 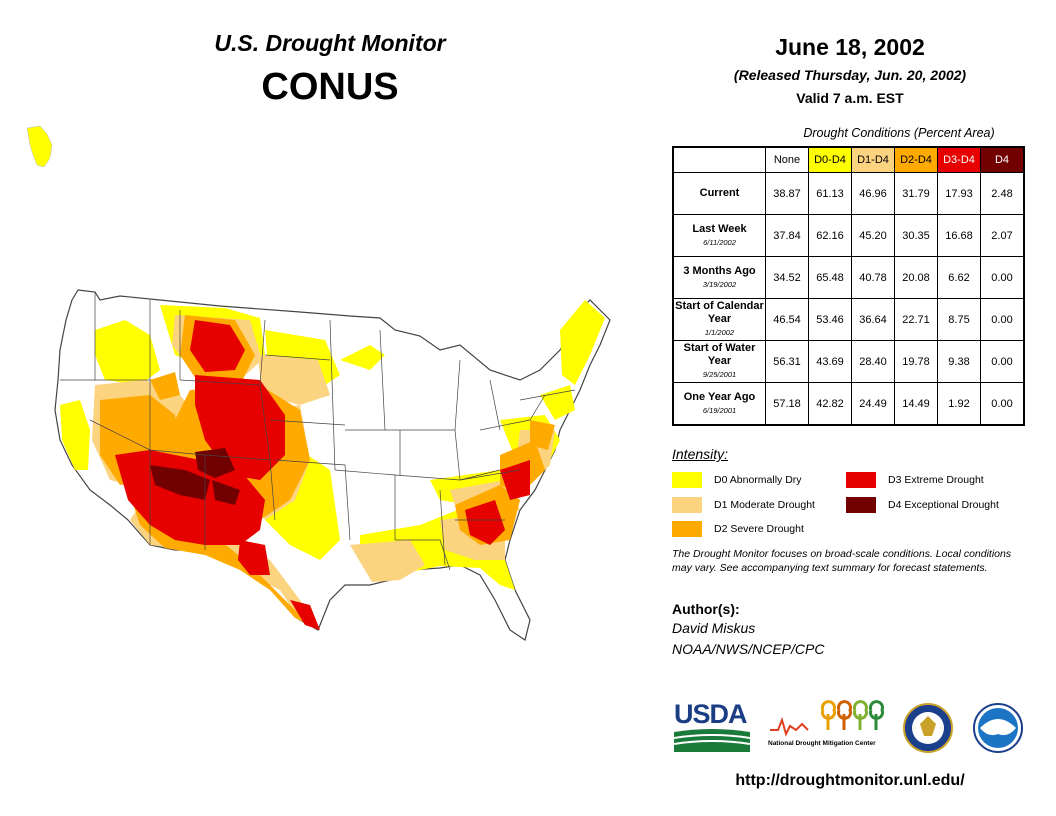 What do you see at coordinates (959, 235) in the screenshot?
I see `table-cell: 16.68` at bounding box center [959, 235].